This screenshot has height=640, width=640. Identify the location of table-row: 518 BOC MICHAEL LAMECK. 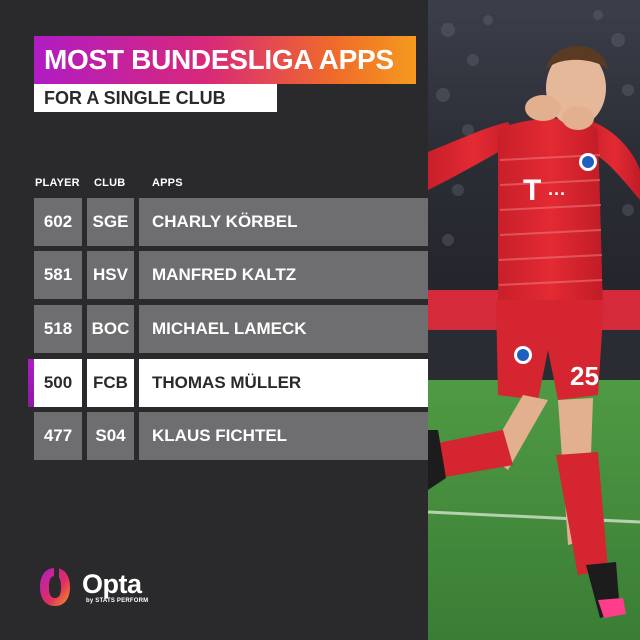
(214, 329).